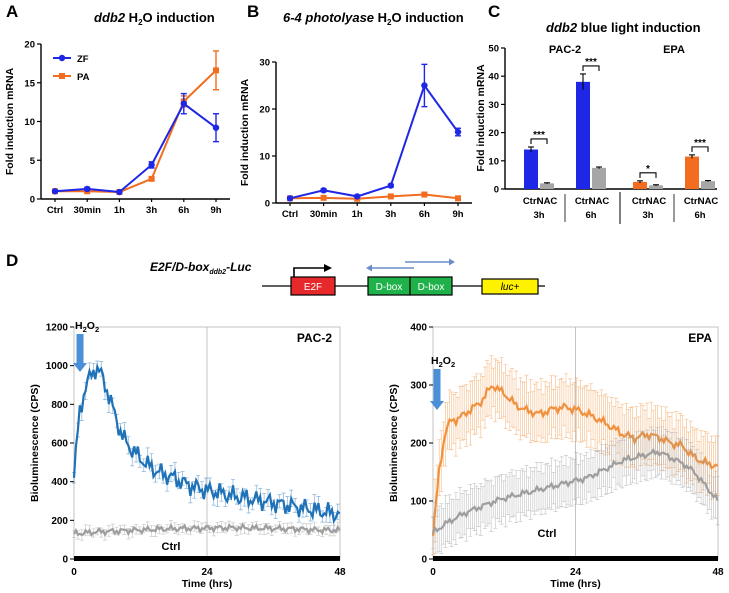 This screenshot has width=729, height=593. Describe the element at coordinates (10, 121) in the screenshot. I see `a-y-axis-label: Fold induction mRNA` at that location.